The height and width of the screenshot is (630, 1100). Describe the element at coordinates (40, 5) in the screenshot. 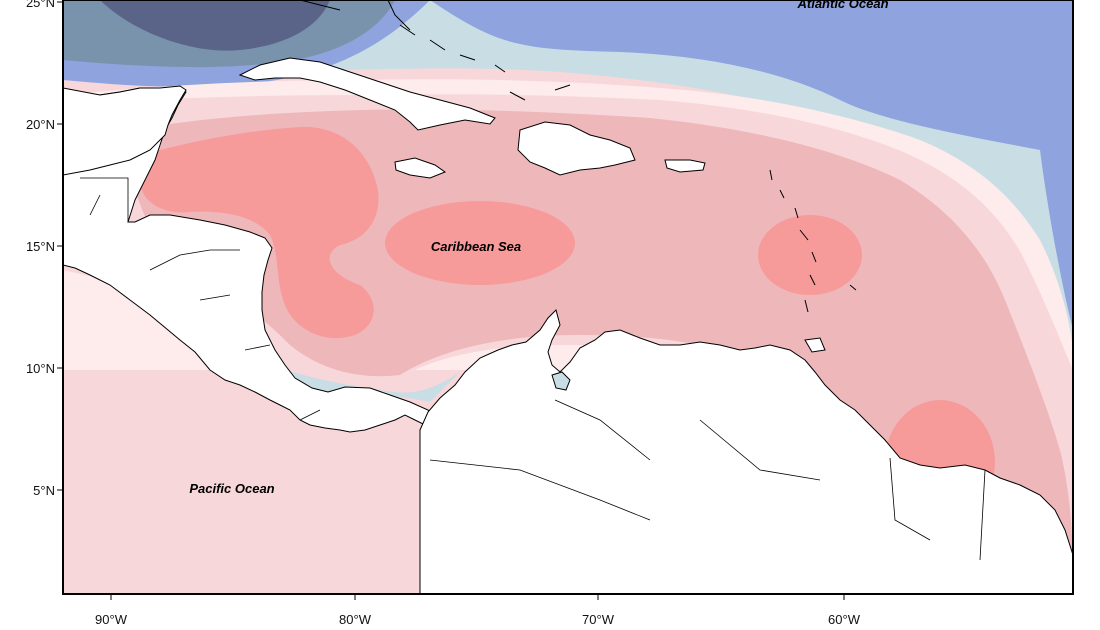

I see `y-tick-label: 25°N` at that location.